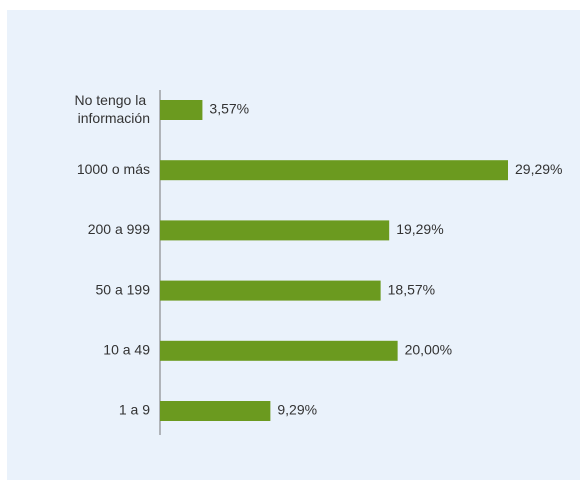  Describe the element at coordinates (113, 169) in the screenshot. I see `category-label: 1000 o más` at that location.